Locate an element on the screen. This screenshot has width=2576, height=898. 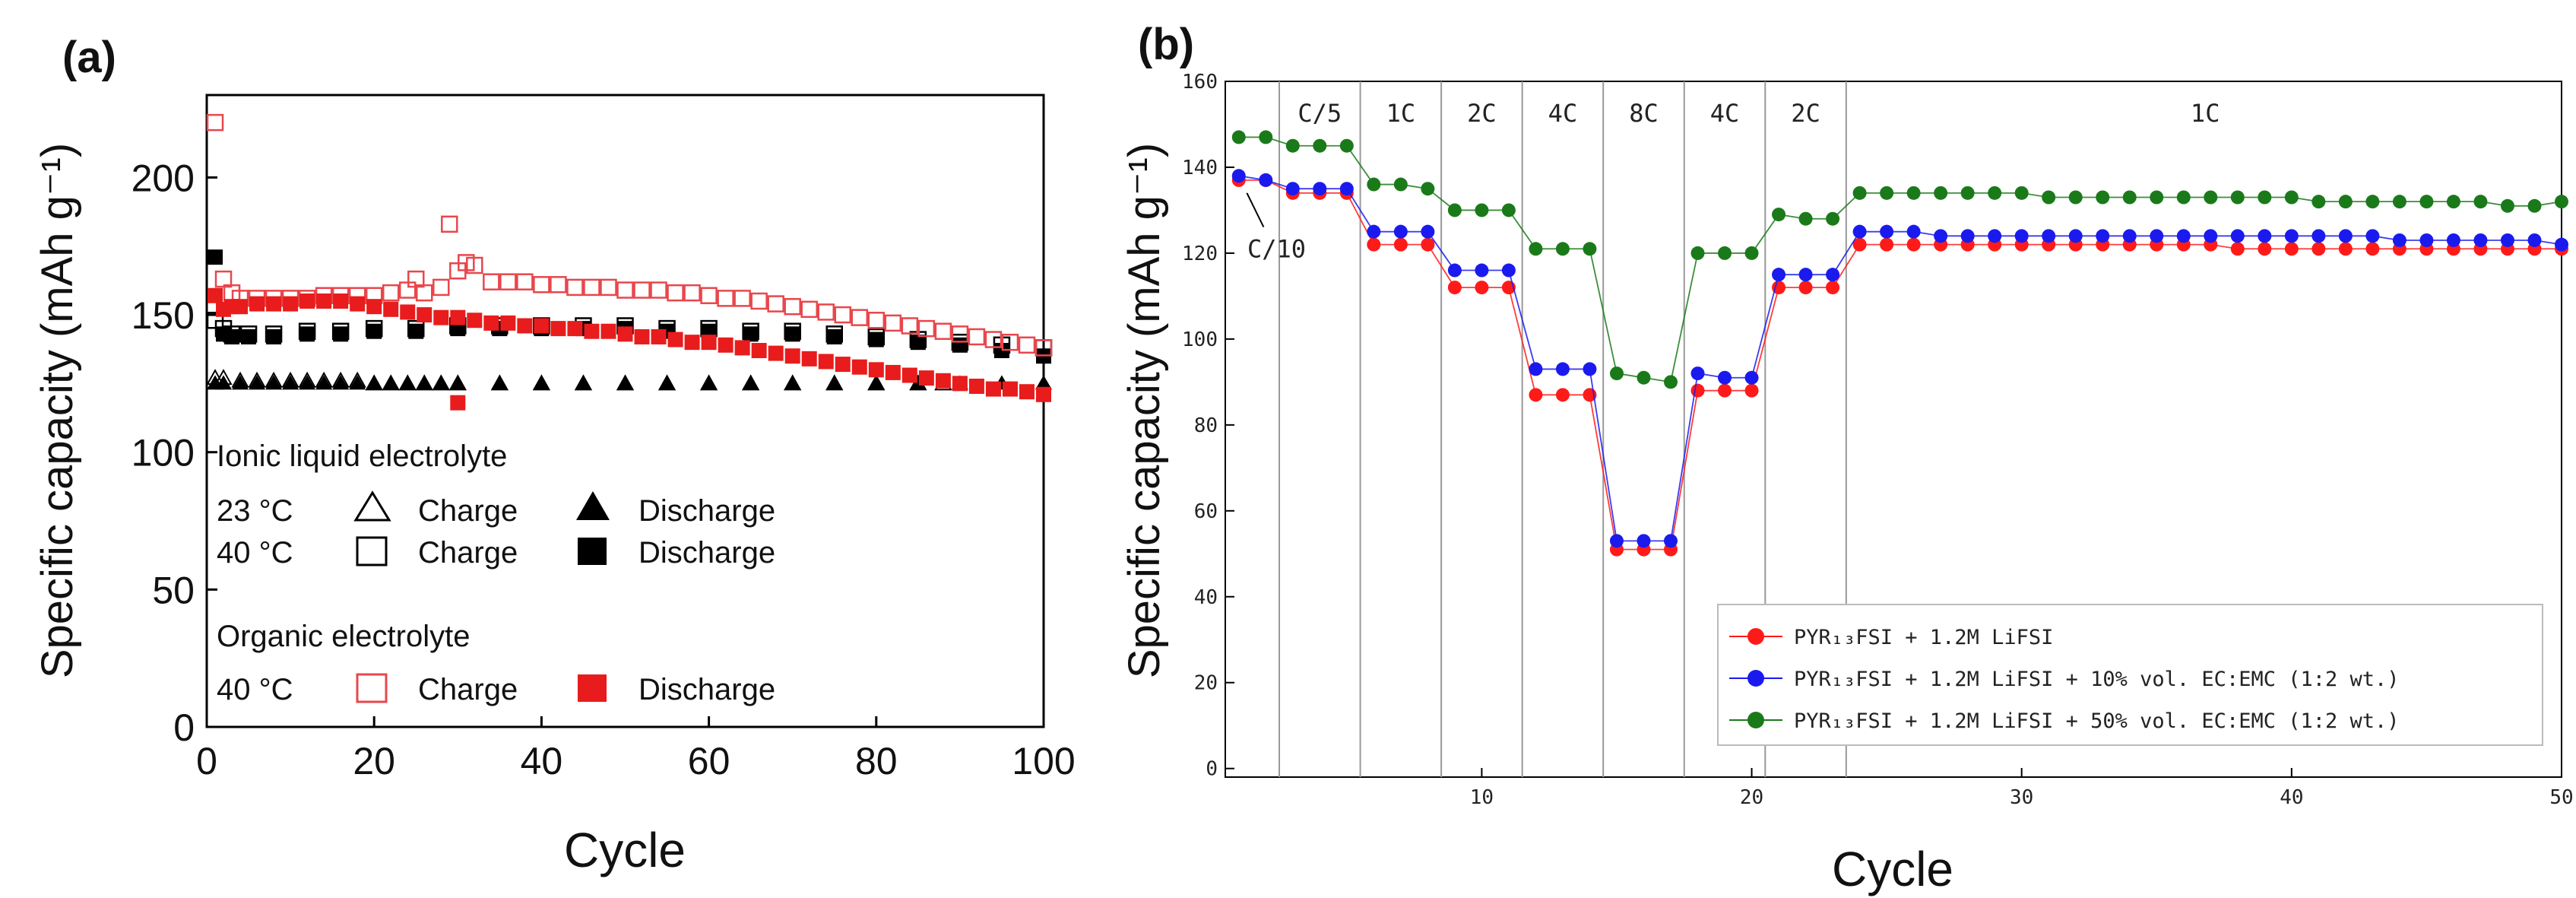
panel-a-x-tick-label: 60 is located at coordinates (709, 761).